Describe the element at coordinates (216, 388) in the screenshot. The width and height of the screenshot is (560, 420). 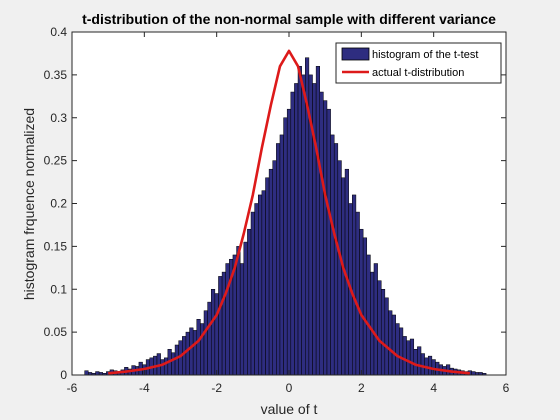
I see `x-tick-label: -2` at that location.